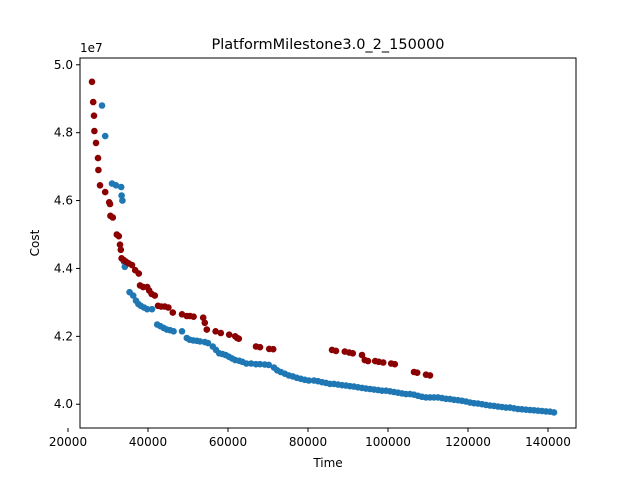 The height and width of the screenshot is (480, 640). Describe the element at coordinates (228, 442) in the screenshot. I see `x-tick-label-2: 60000` at that location.